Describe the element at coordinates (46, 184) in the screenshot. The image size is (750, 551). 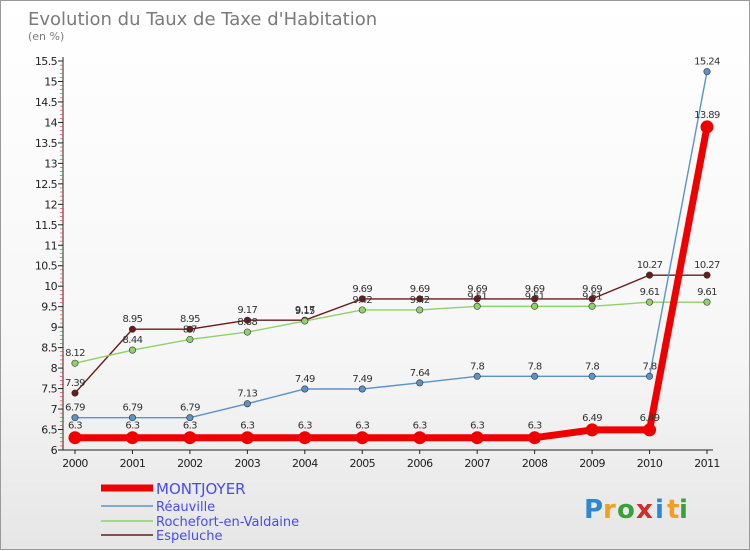
I see `y-tick-label: 12.5` at that location.